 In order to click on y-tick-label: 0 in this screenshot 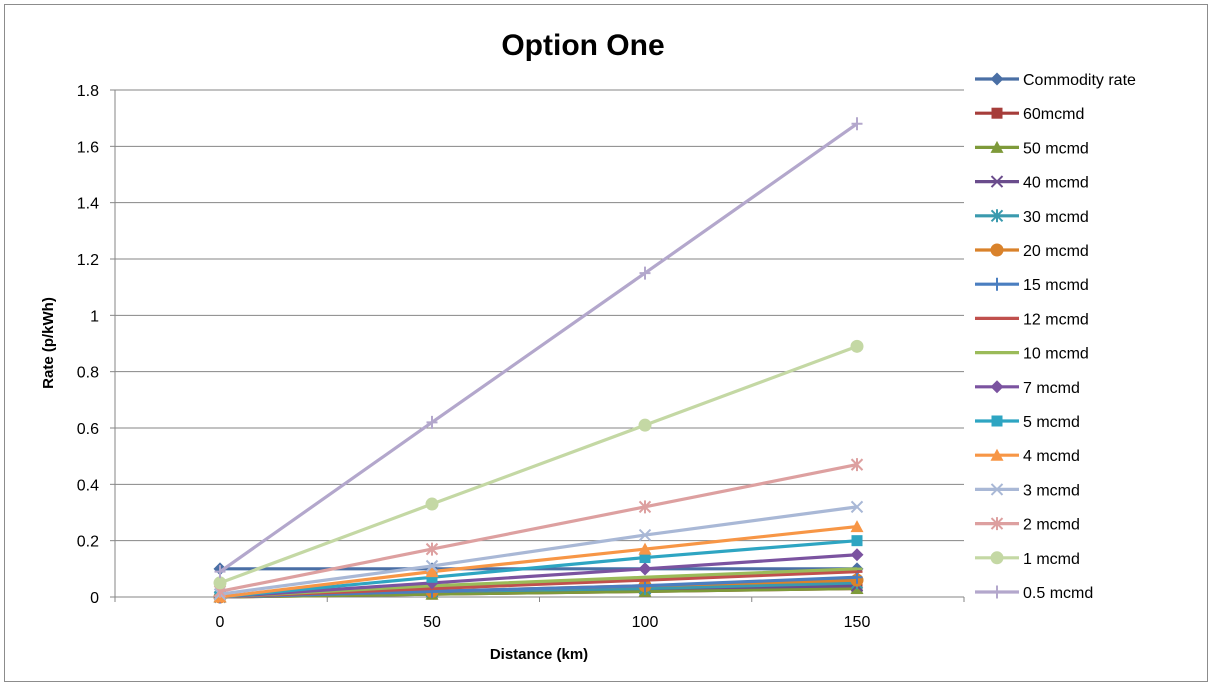, I will do `click(94, 598)`.